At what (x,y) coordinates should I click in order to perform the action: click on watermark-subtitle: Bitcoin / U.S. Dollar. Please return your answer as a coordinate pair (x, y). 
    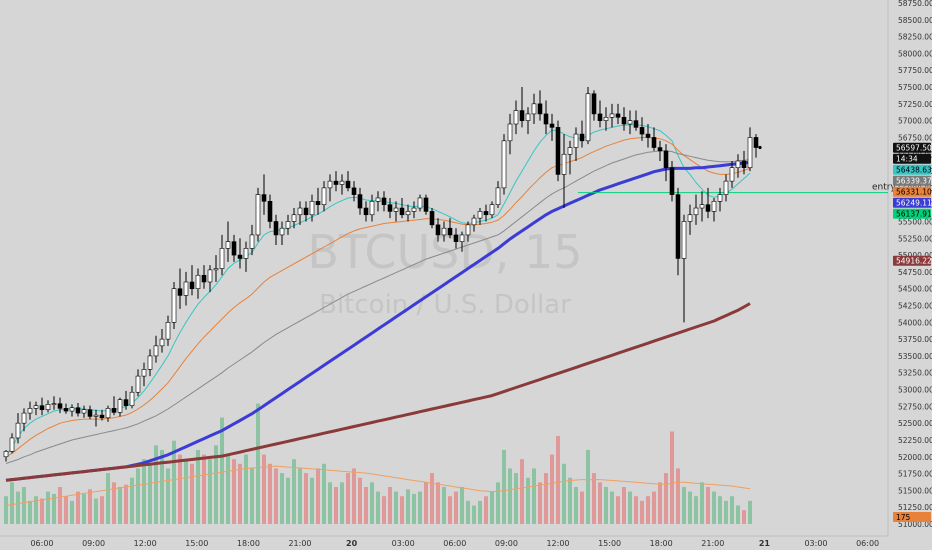
    Looking at the image, I should click on (445, 305).